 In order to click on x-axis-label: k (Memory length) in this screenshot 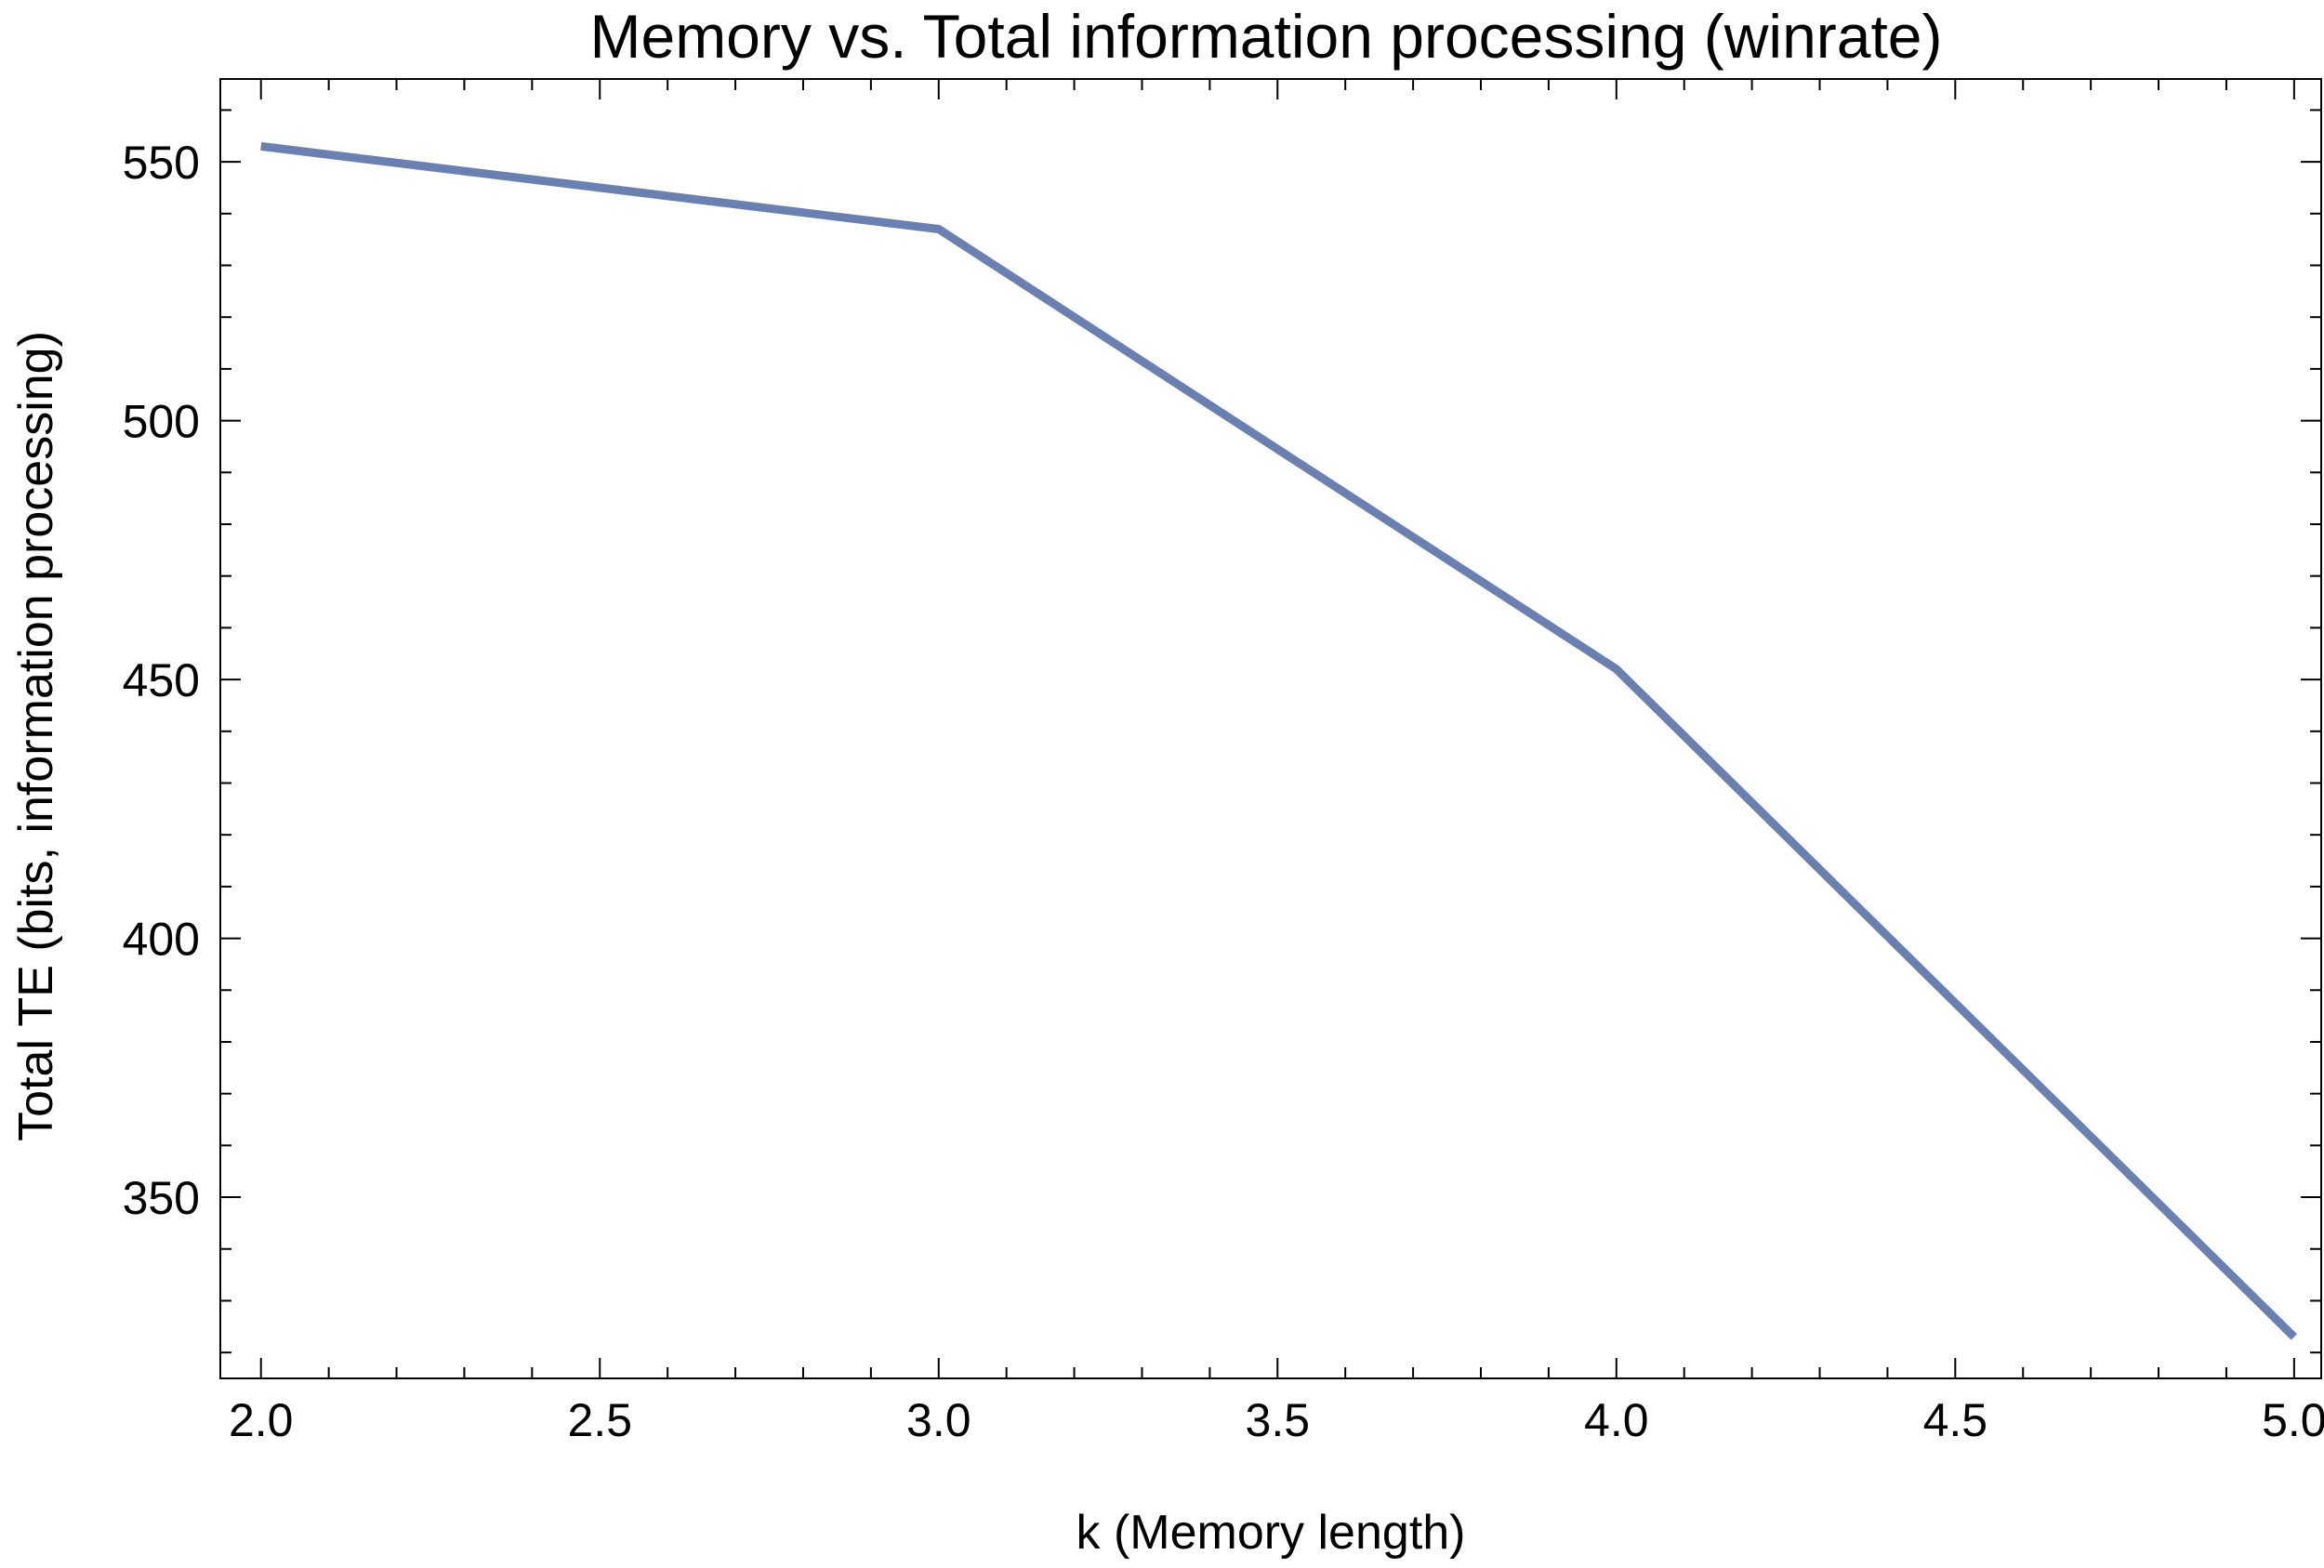, I will do `click(1271, 1533)`.